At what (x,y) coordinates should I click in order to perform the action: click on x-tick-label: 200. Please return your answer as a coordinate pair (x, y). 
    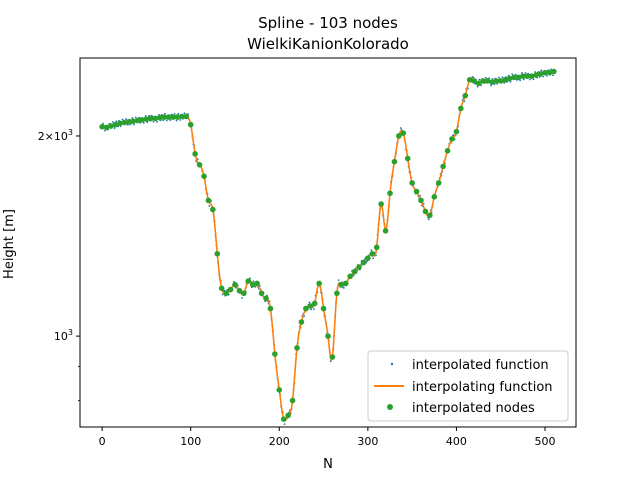
    Looking at the image, I should click on (279, 441).